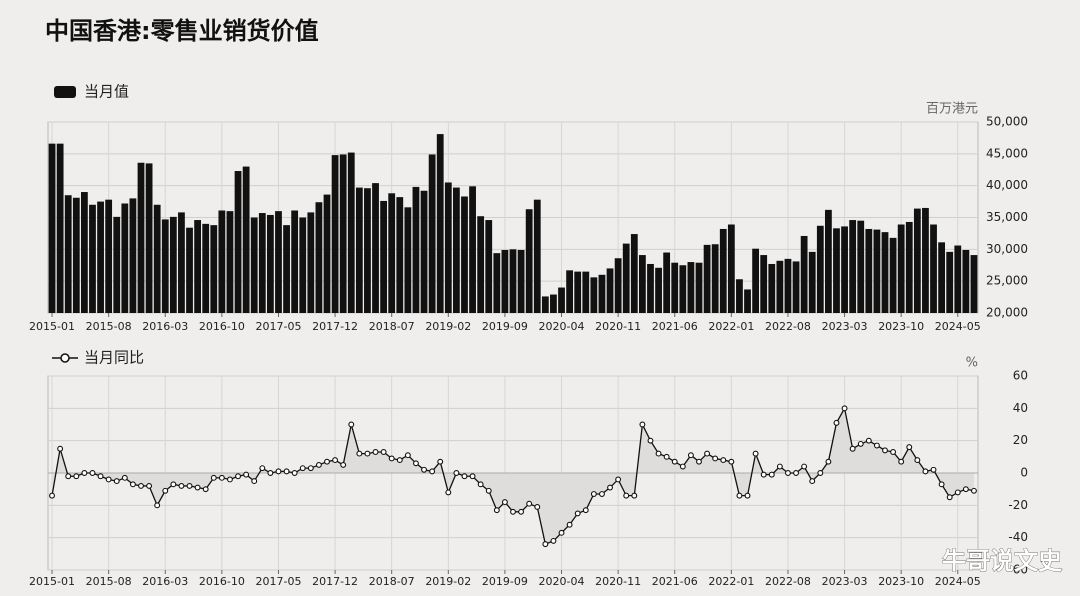  Describe the element at coordinates (562, 581) in the screenshot. I see `x-tick-label: 2020-04` at that location.